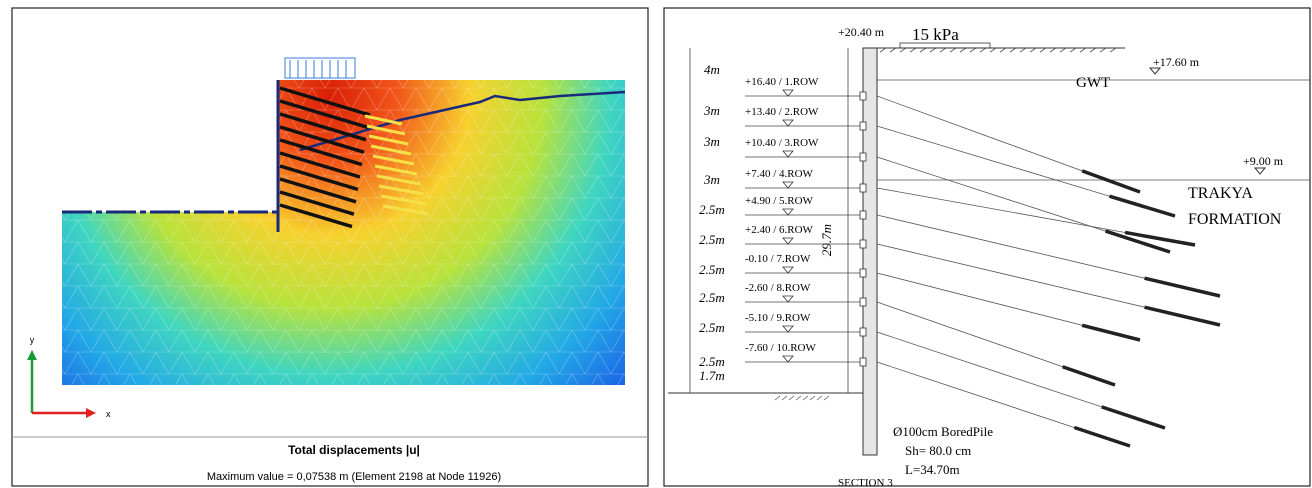 The width and height of the screenshot is (1312, 488). I want to click on gwt-marker, so click(1155, 71).